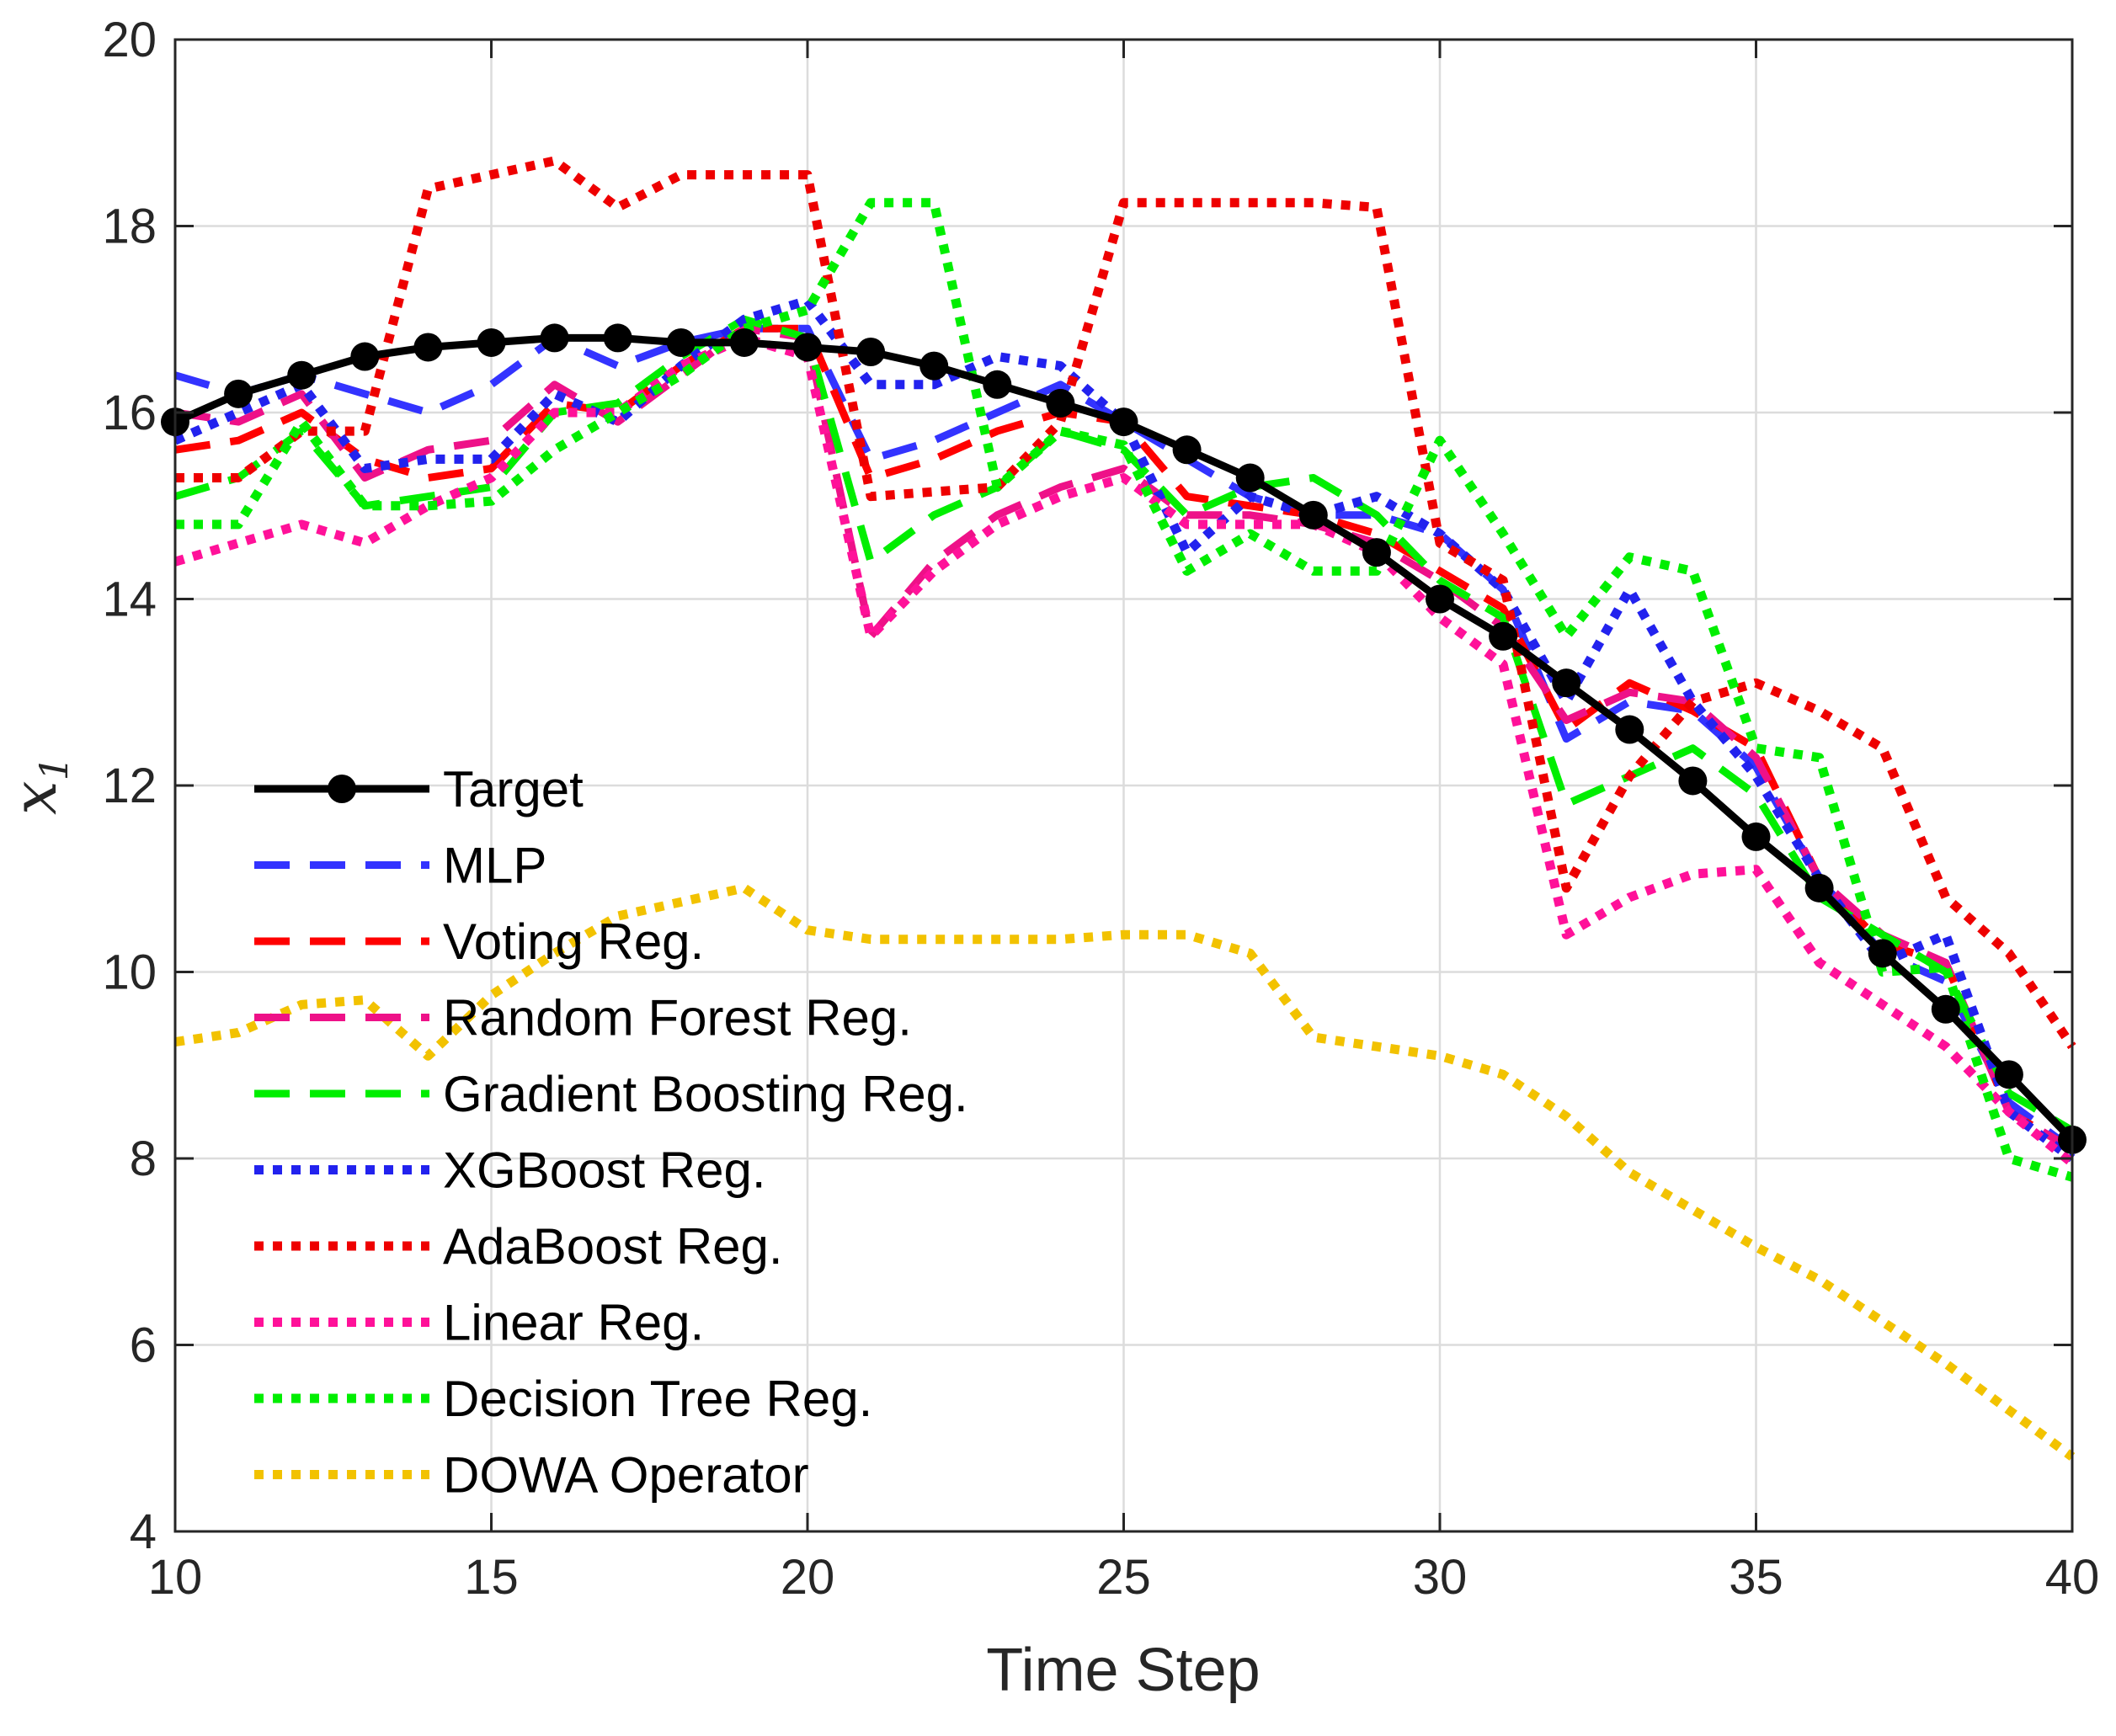 The image size is (2116, 1736). What do you see at coordinates (677, 1018) in the screenshot?
I see `legend-label-random-forest-reg: Random Forest Reg.` at bounding box center [677, 1018].